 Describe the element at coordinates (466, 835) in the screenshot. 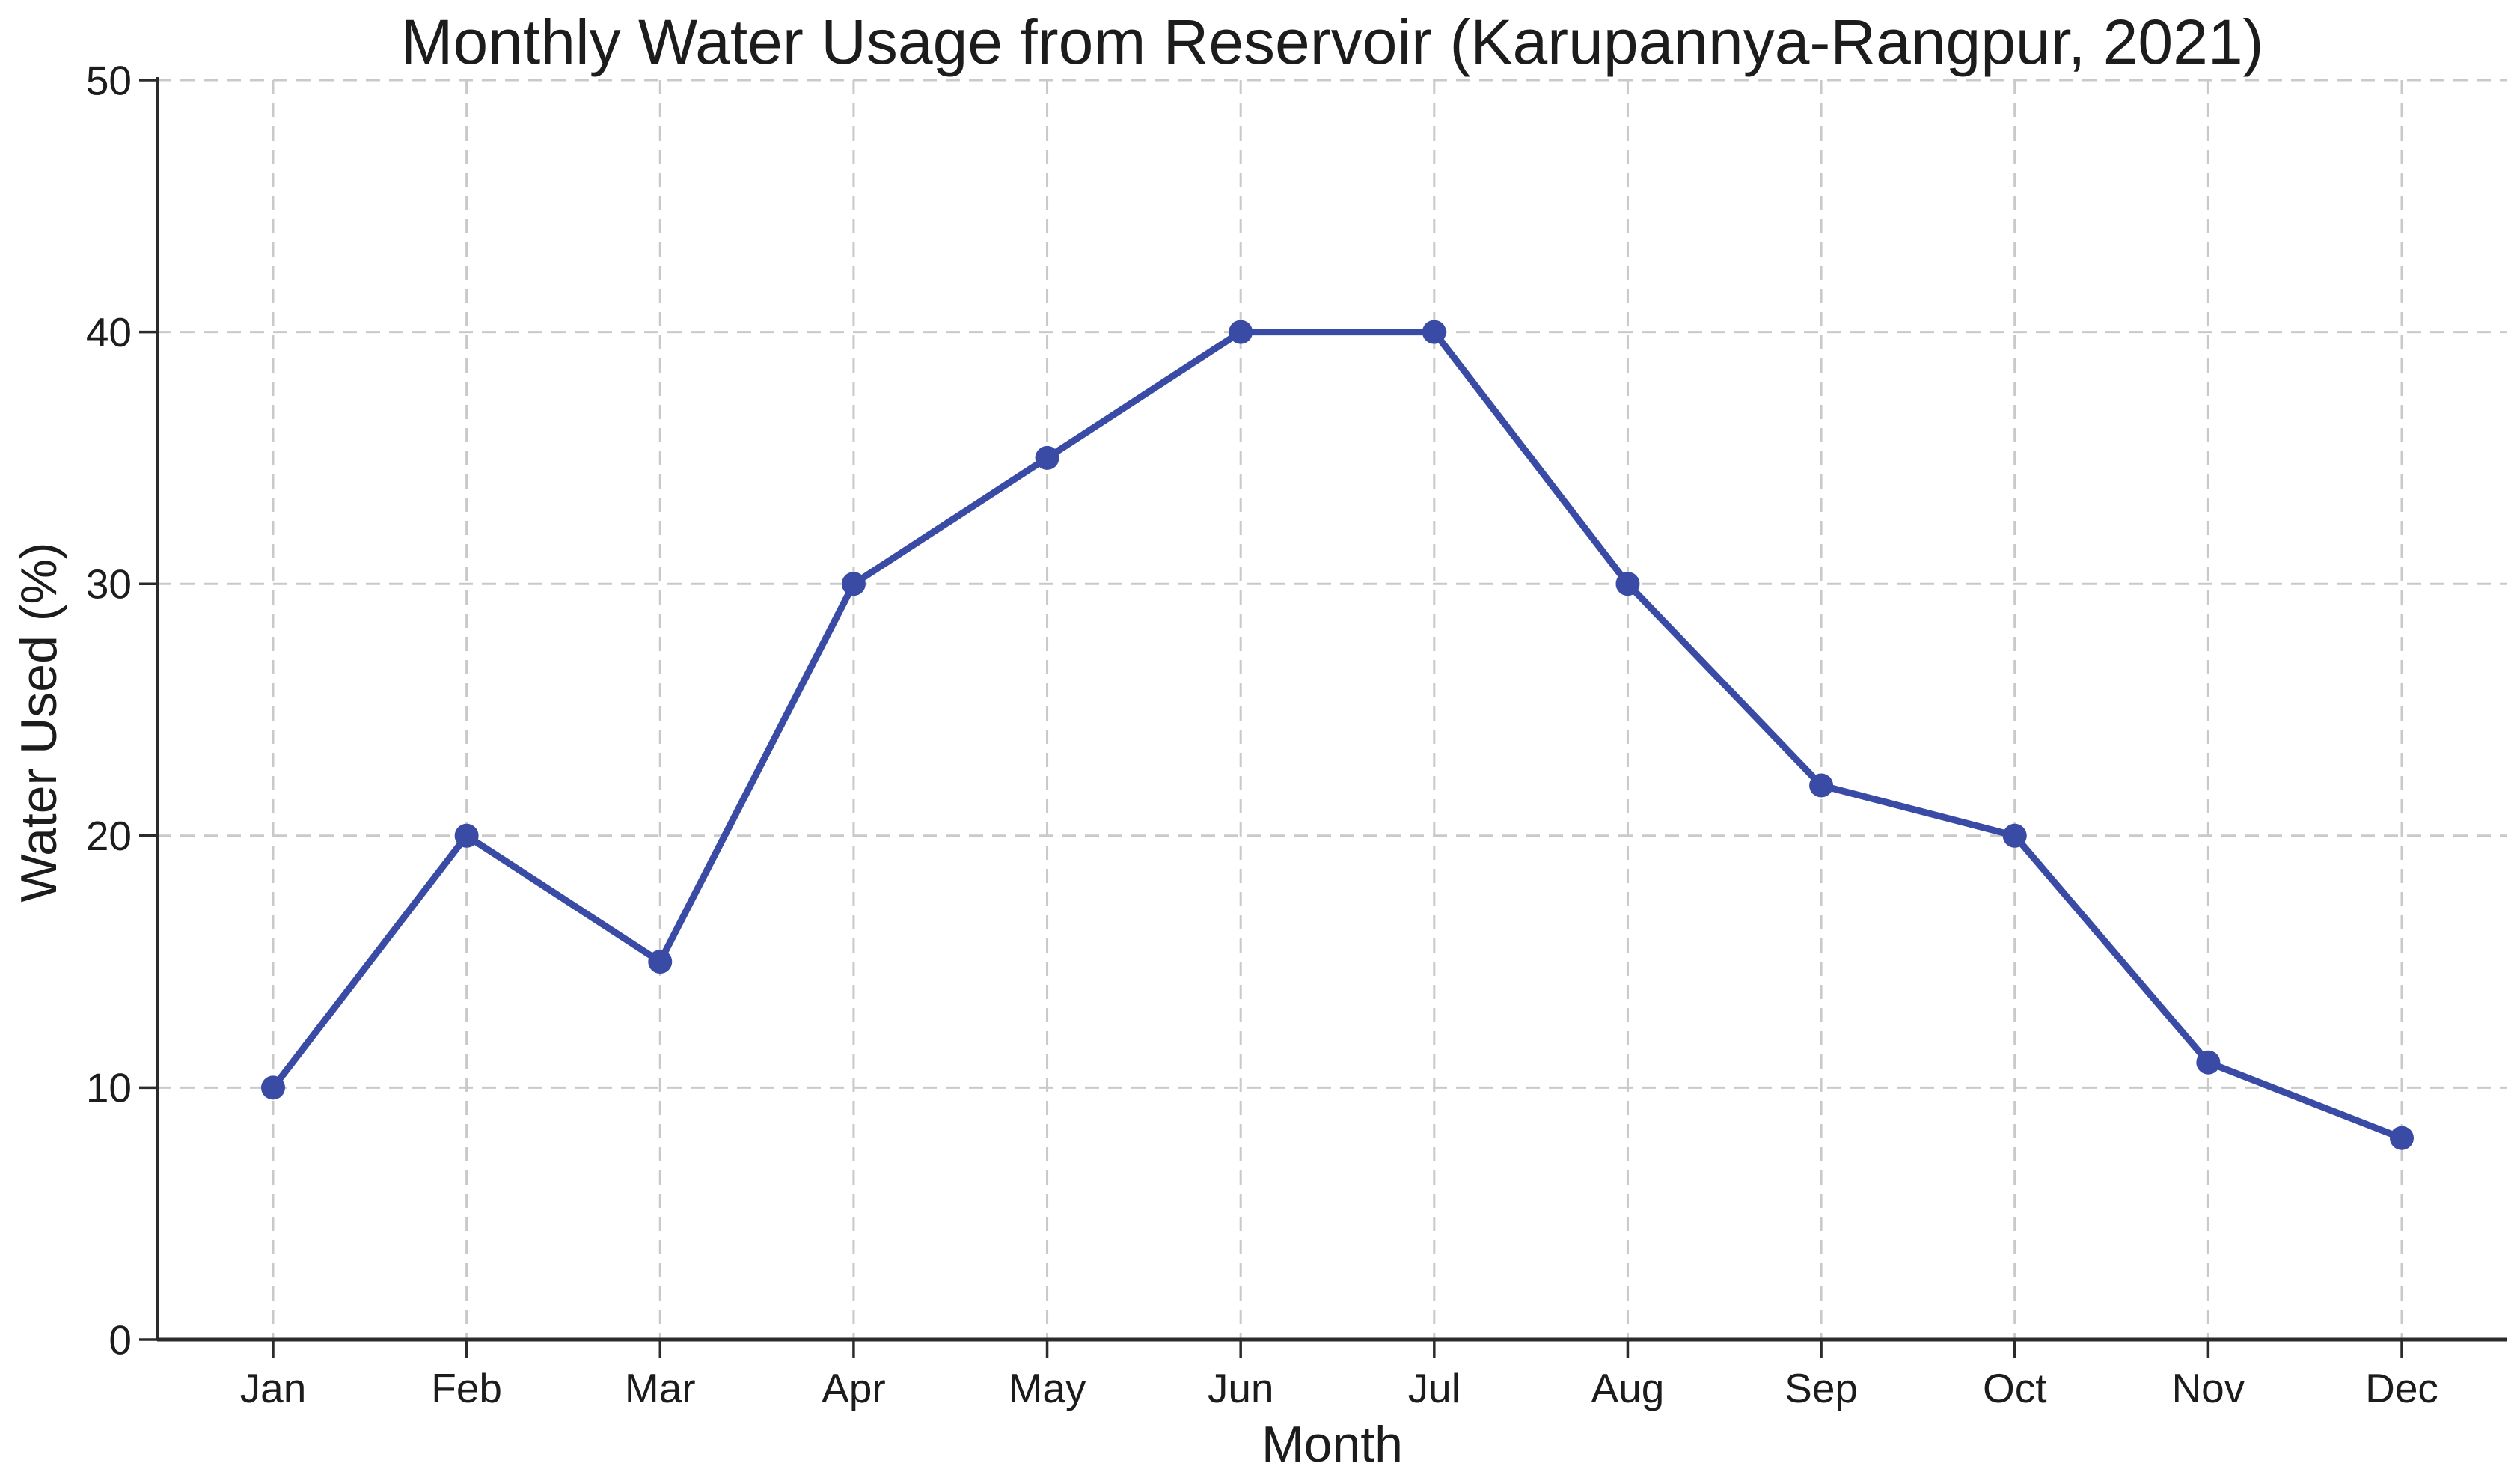

I see `data-point-feb` at that location.